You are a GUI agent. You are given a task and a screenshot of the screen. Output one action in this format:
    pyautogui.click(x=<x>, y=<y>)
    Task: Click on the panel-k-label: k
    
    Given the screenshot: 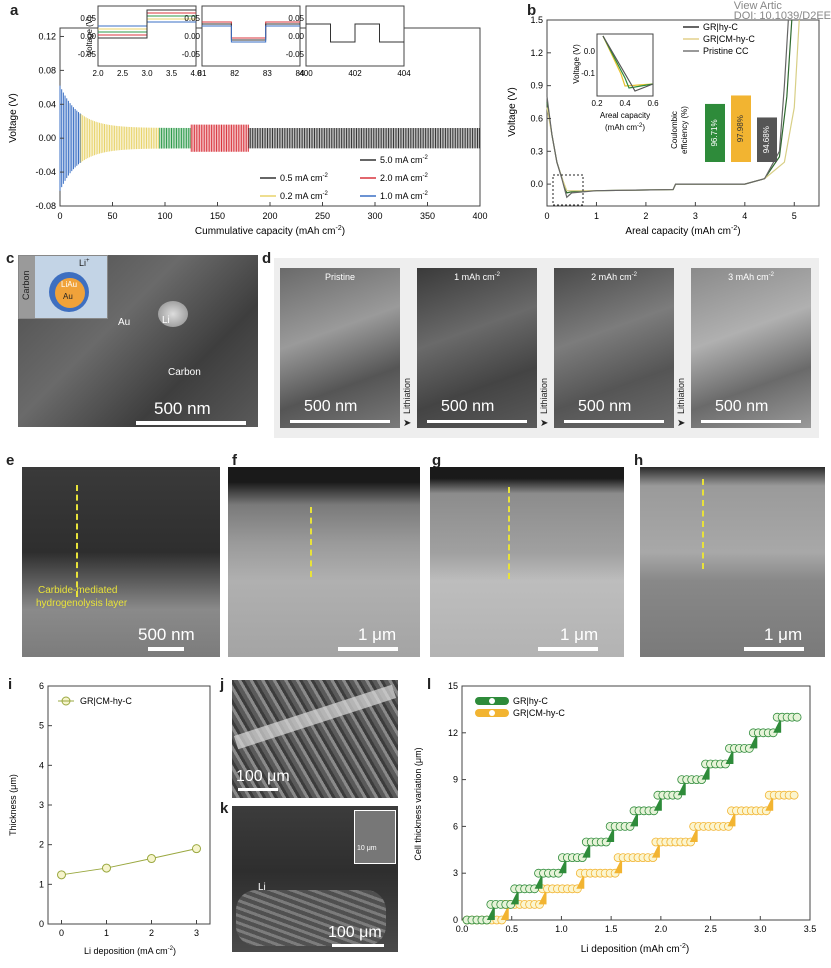 What is the action you would take?
    pyautogui.click(x=224, y=808)
    